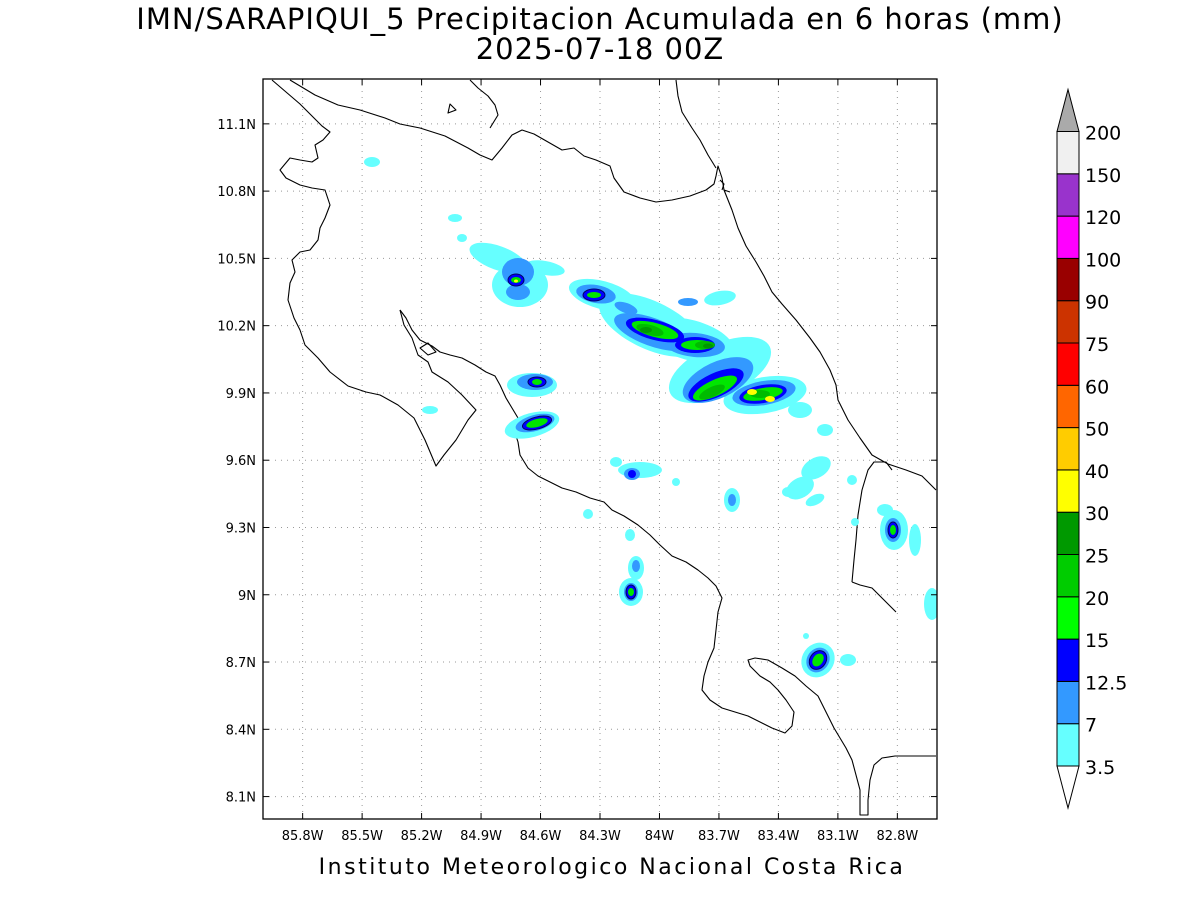  I want to click on lon-tick-label: 84W, so click(660, 836).